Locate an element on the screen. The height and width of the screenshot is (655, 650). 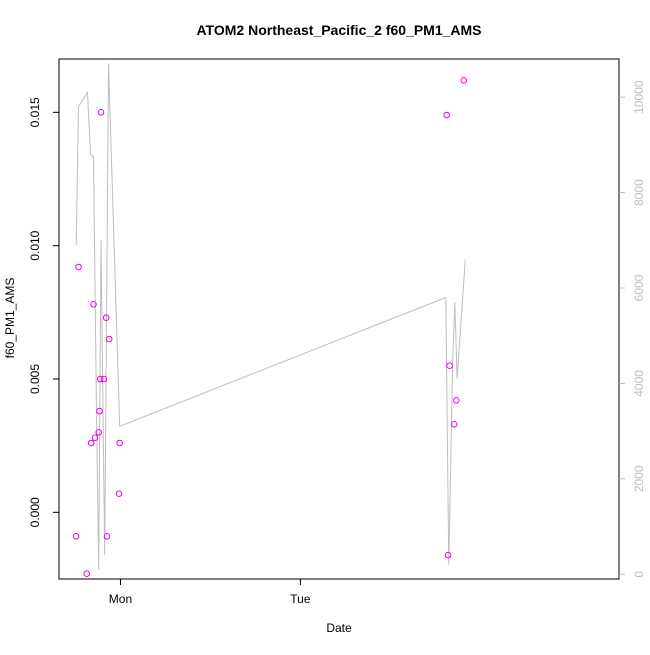
y2-tick-label: 4000 is located at coordinates (639, 383).